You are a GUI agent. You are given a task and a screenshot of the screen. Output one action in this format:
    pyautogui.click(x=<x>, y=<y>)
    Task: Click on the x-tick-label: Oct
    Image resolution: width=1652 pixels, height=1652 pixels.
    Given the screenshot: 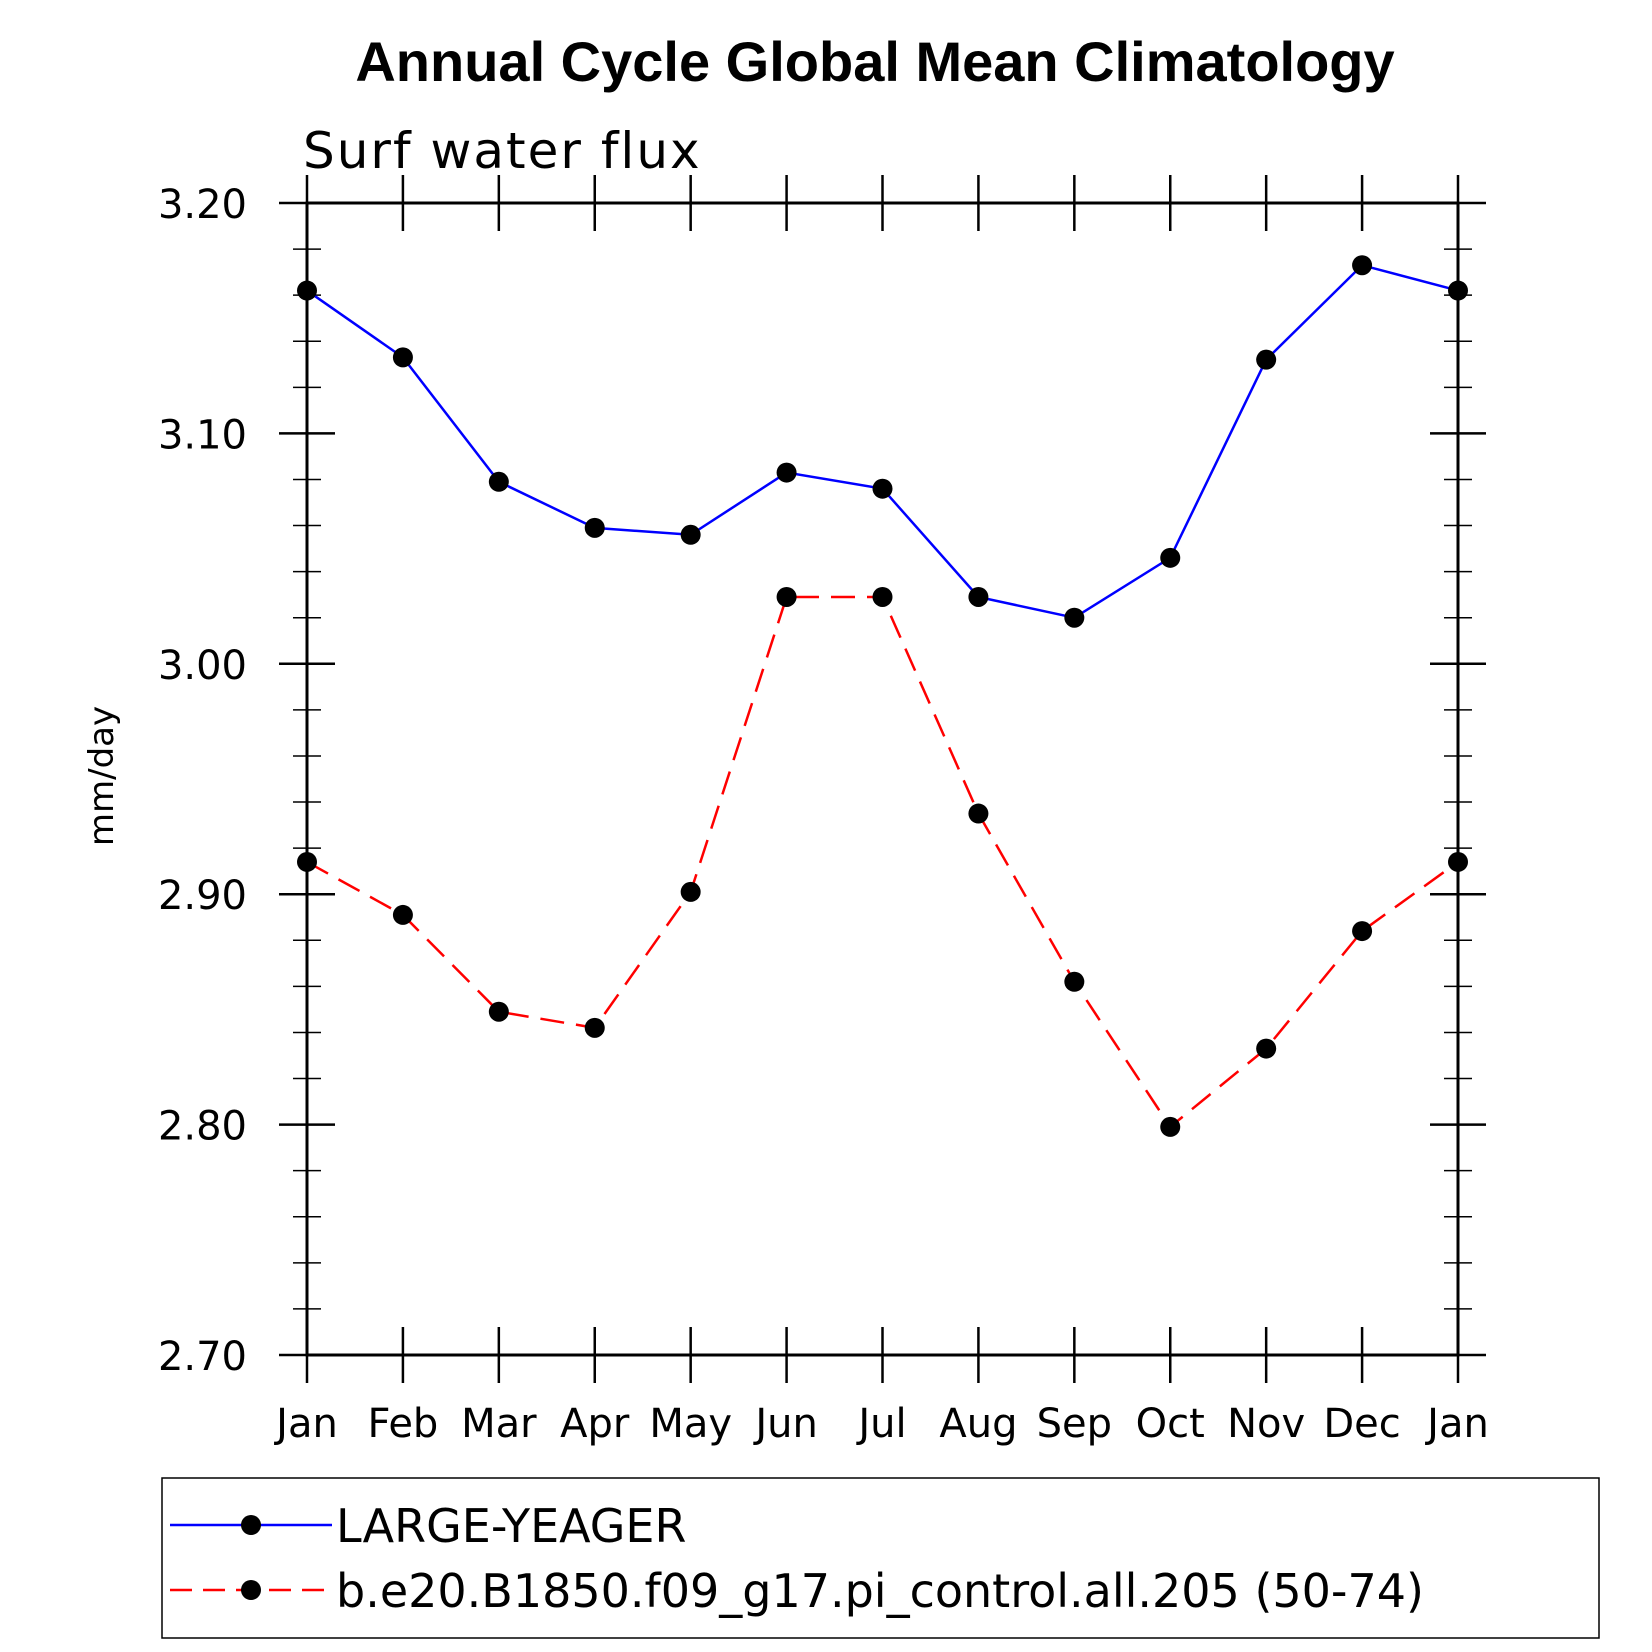 What is the action you would take?
    pyautogui.click(x=1170, y=1424)
    